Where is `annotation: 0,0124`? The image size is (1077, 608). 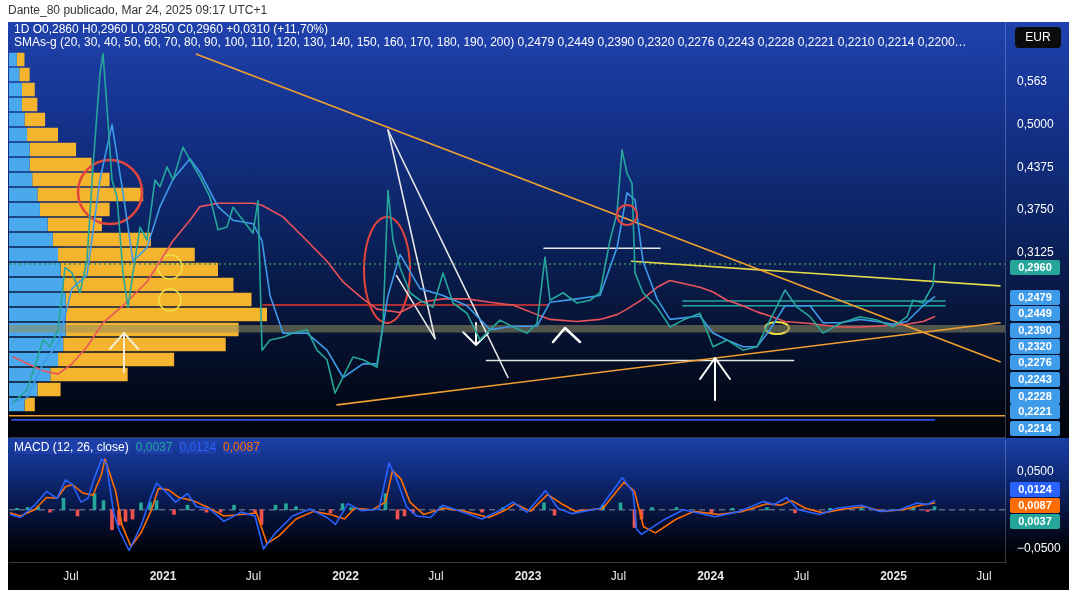 annotation: 0,0124 is located at coordinates (198, 447).